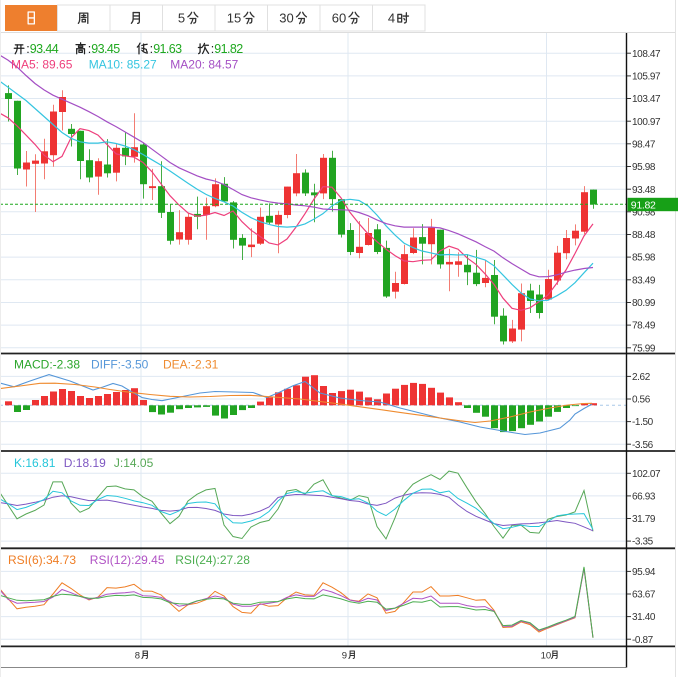 Image resolution: width=685 pixels, height=682 pixels. What do you see at coordinates (644, 167) in the screenshot?
I see `svg-text: 95.98` at bounding box center [644, 167].